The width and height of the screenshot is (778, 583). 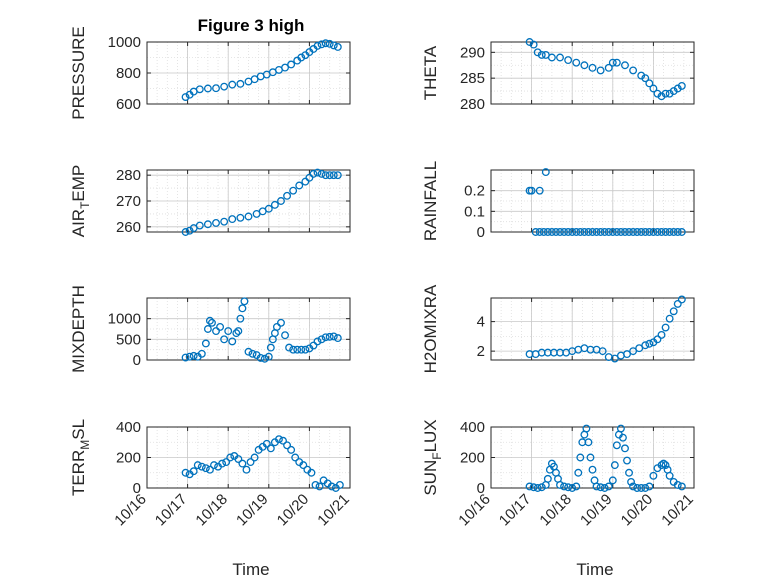 I want to click on subplot-4: 0 0.1 0.2 RAINFALL, so click(x=558, y=201).